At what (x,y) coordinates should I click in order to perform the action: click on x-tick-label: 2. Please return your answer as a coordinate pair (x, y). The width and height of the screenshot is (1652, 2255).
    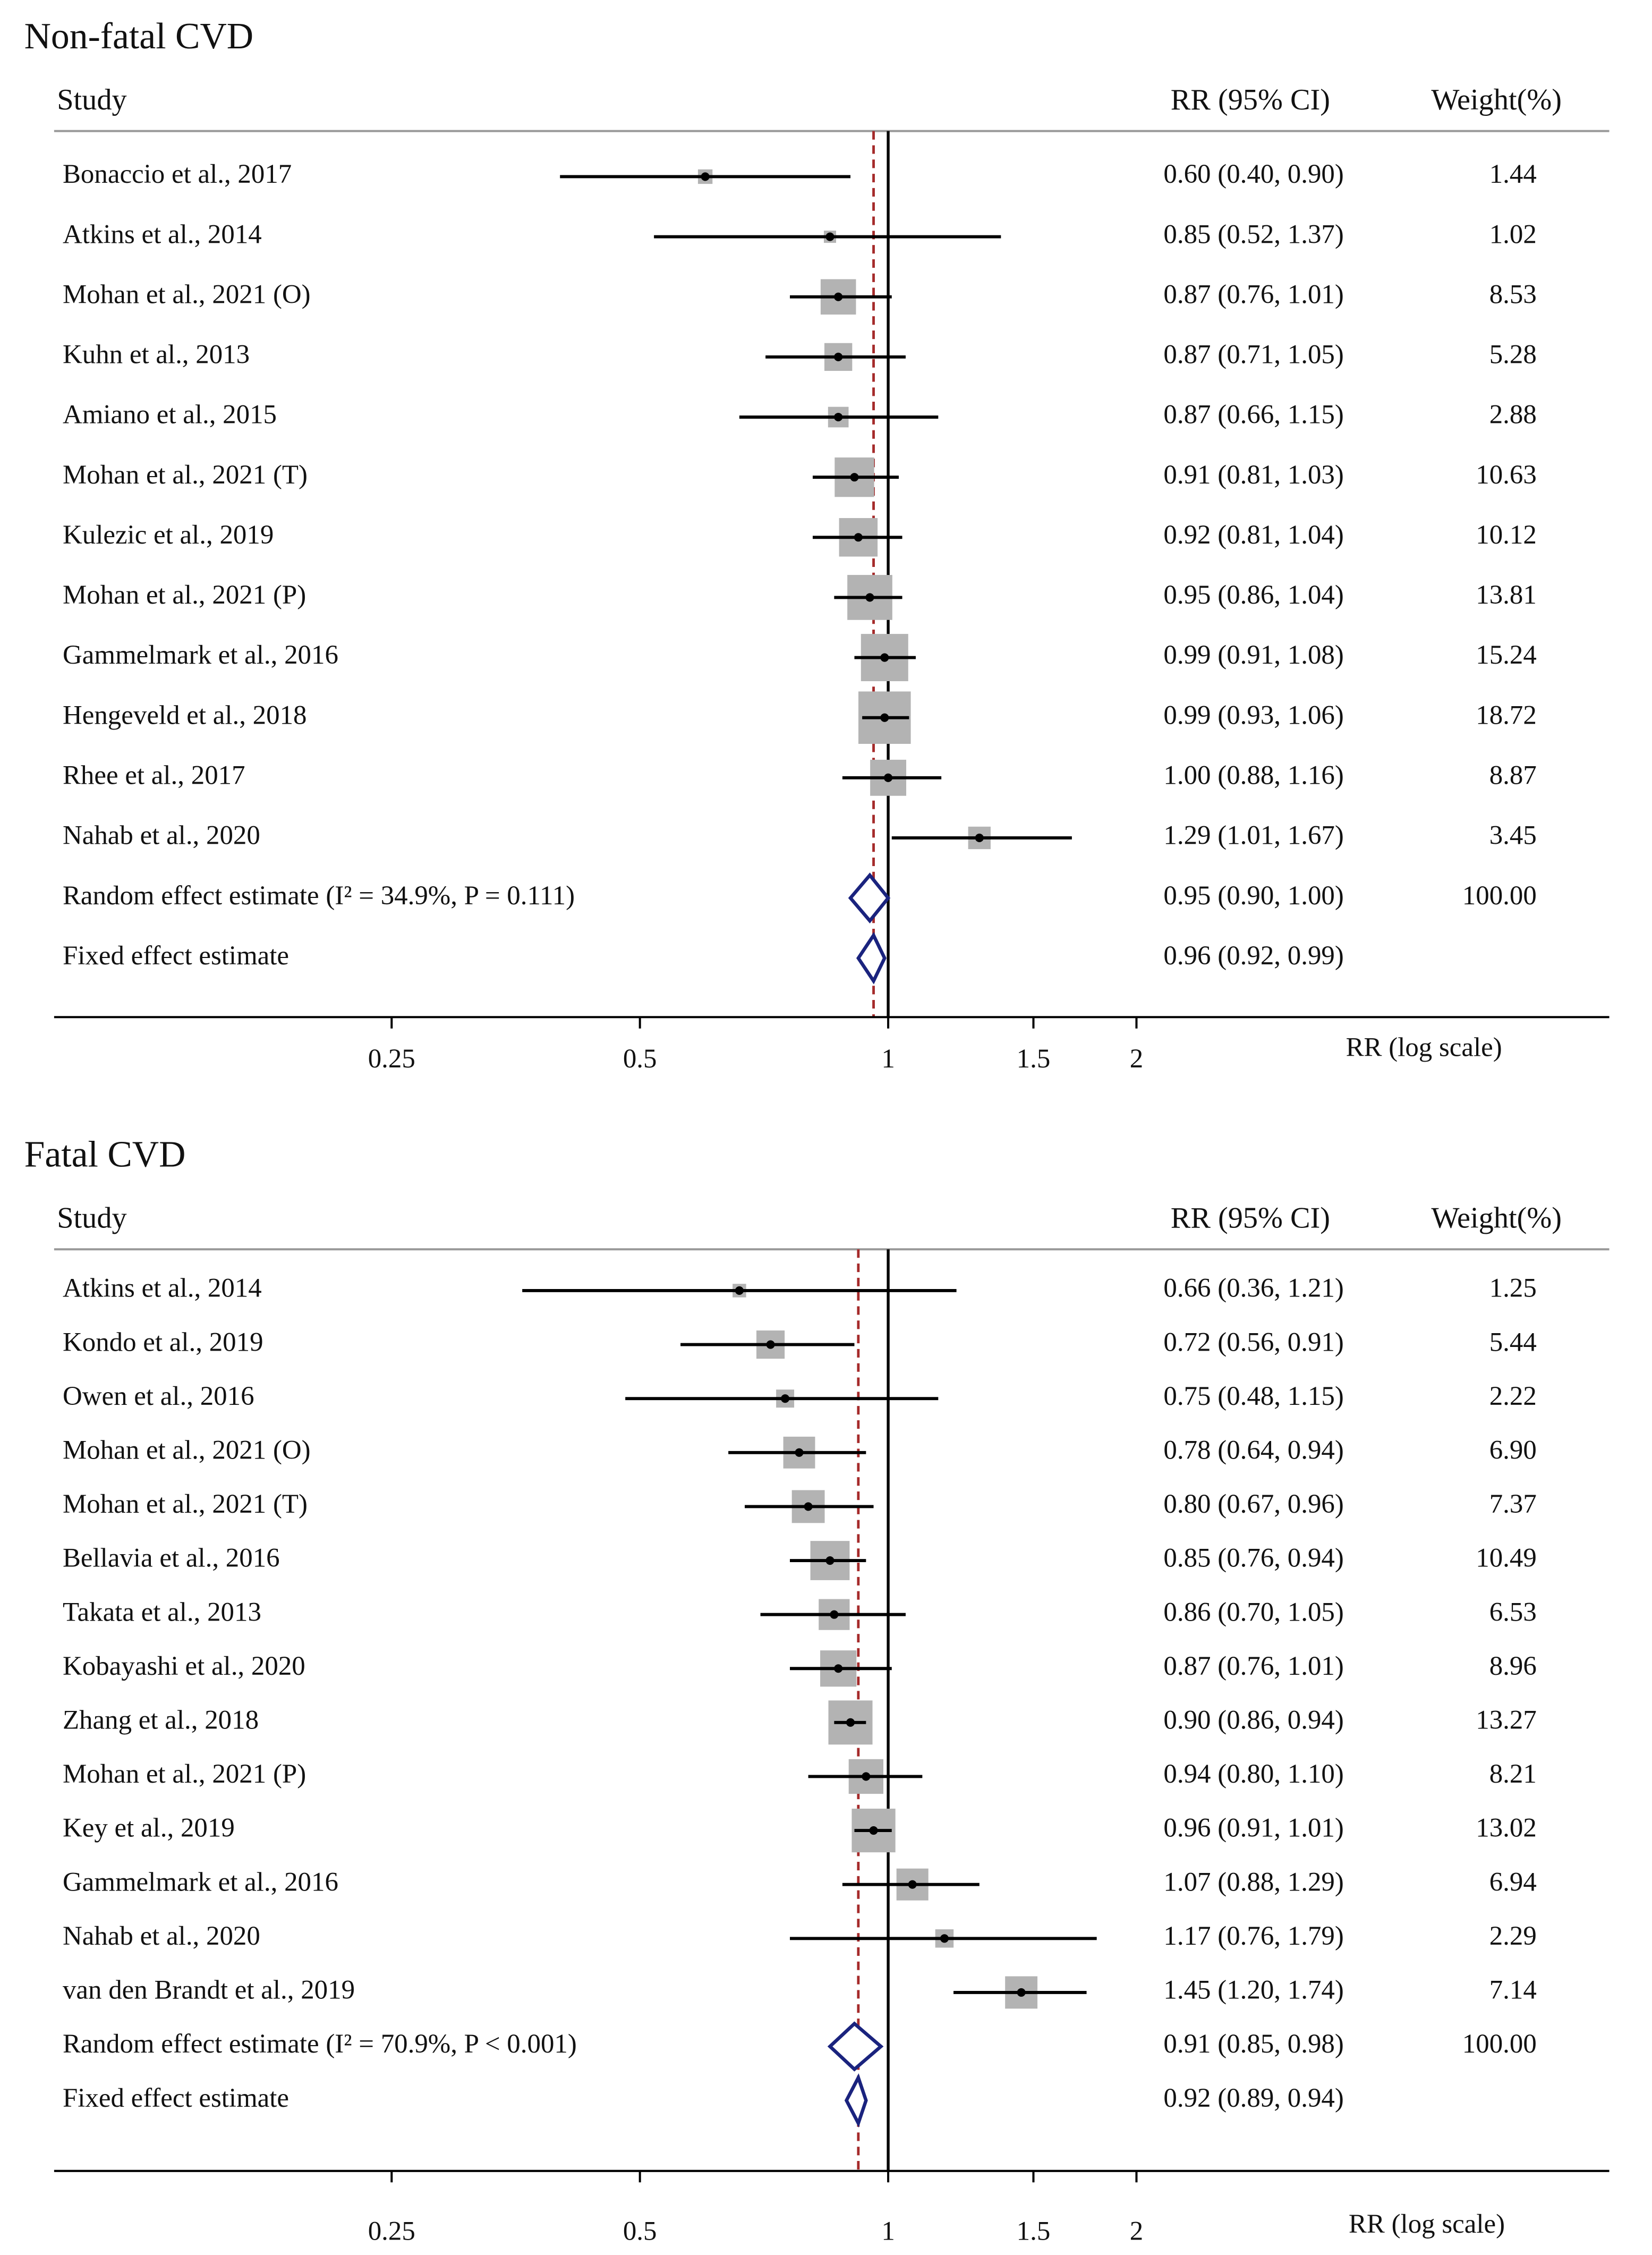
    Looking at the image, I should click on (1136, 1059).